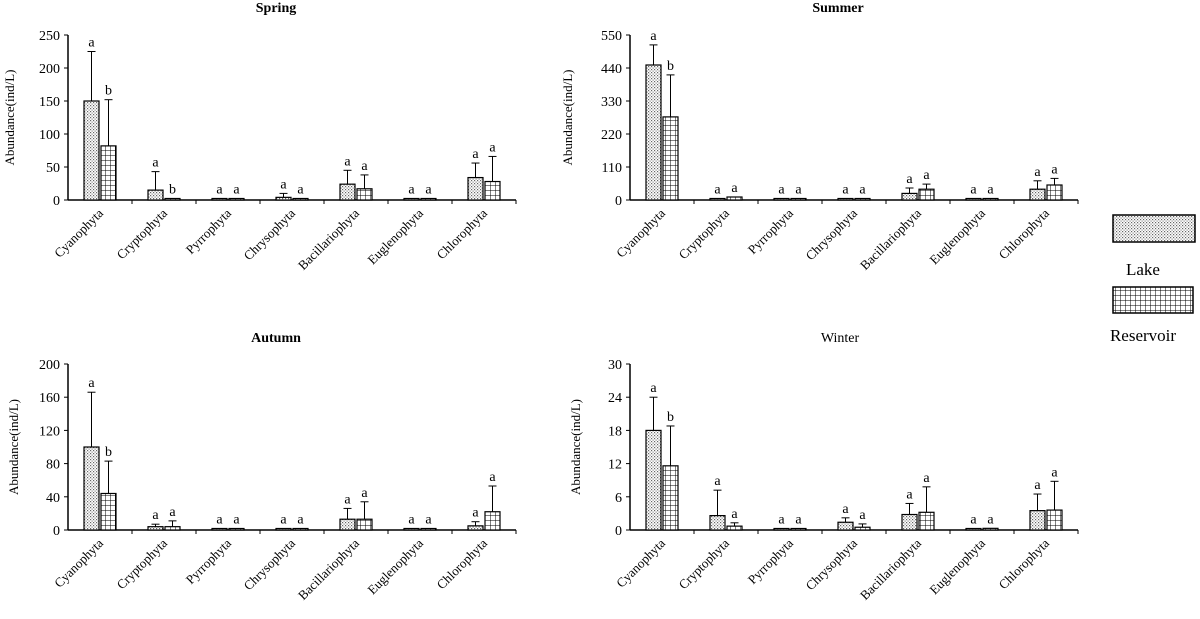 The image size is (1200, 619). What do you see at coordinates (53, 465) in the screenshot?
I see `y-tick-label: 80` at bounding box center [53, 465].